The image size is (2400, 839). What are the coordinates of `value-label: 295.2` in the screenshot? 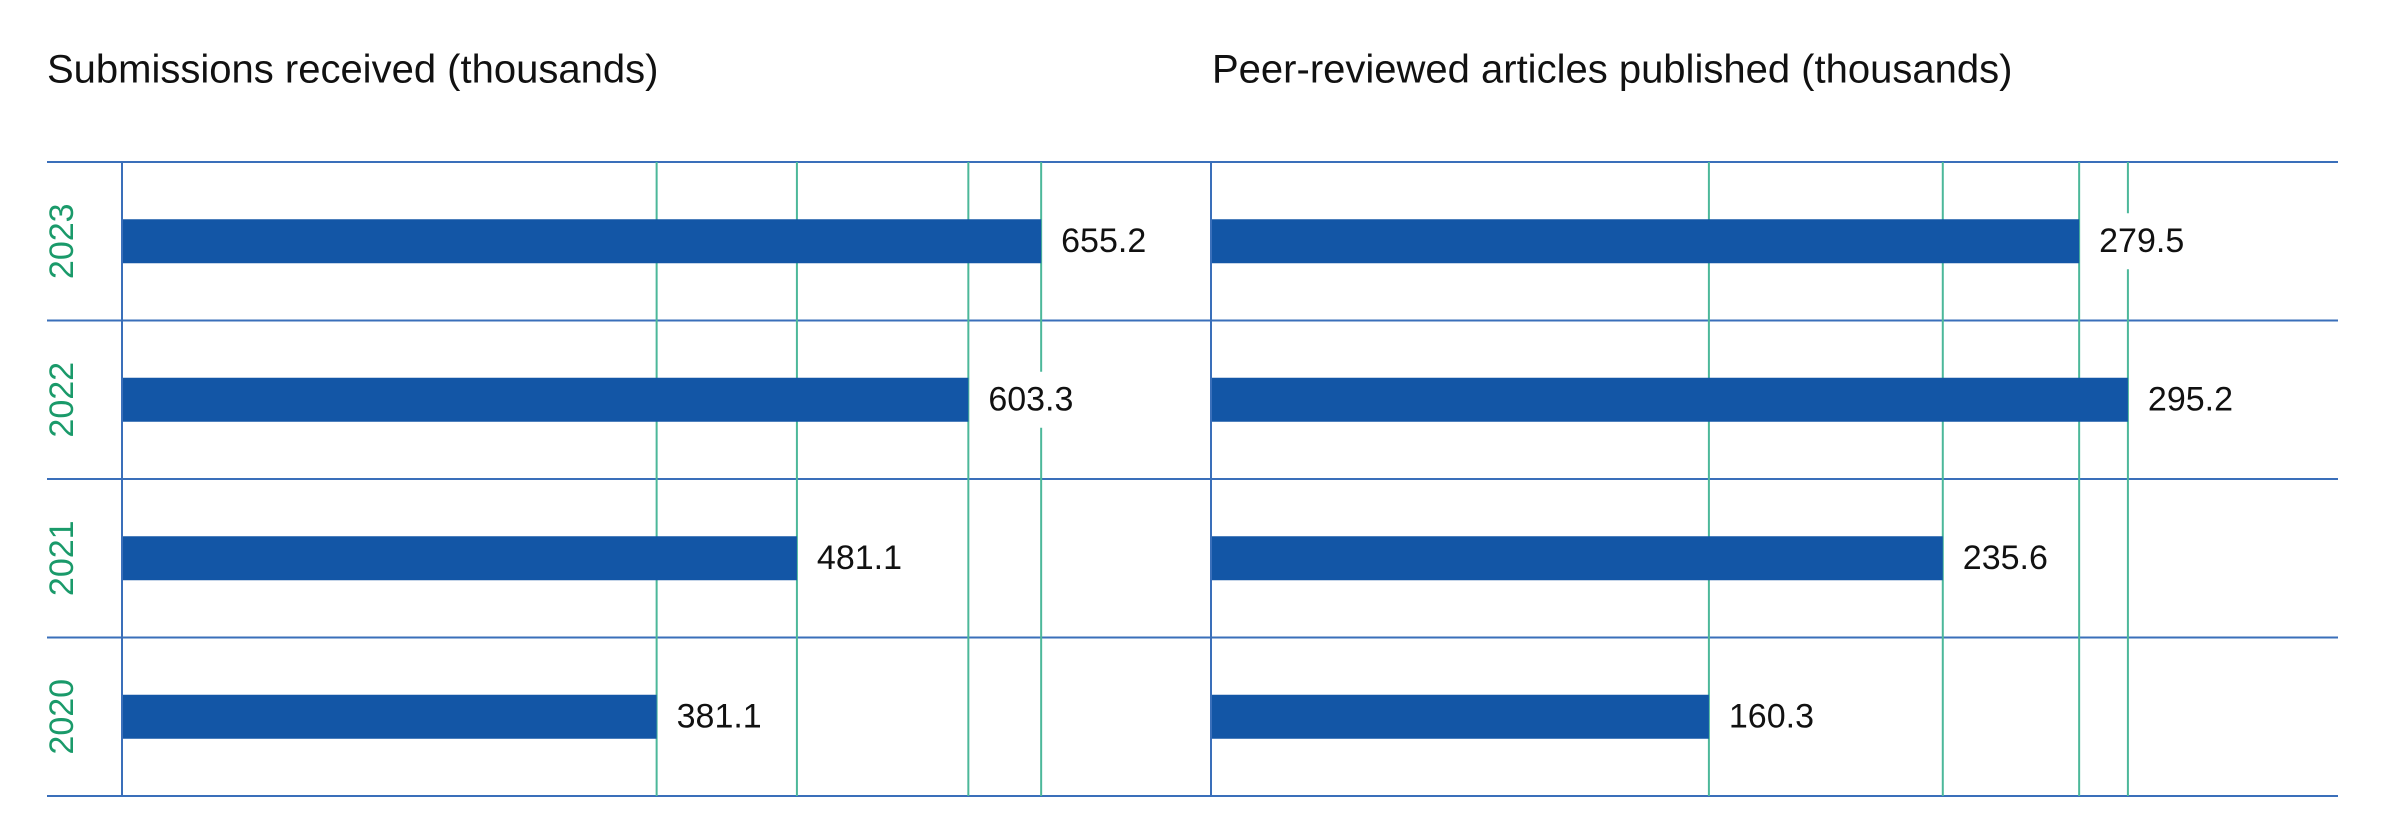 It's located at (2190, 400).